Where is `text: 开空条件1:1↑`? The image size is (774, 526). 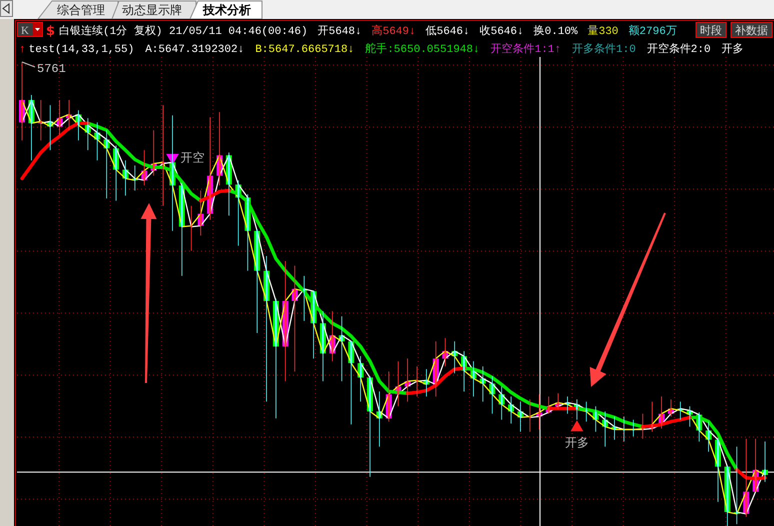 text: 开空条件1:1↑ is located at coordinates (526, 49).